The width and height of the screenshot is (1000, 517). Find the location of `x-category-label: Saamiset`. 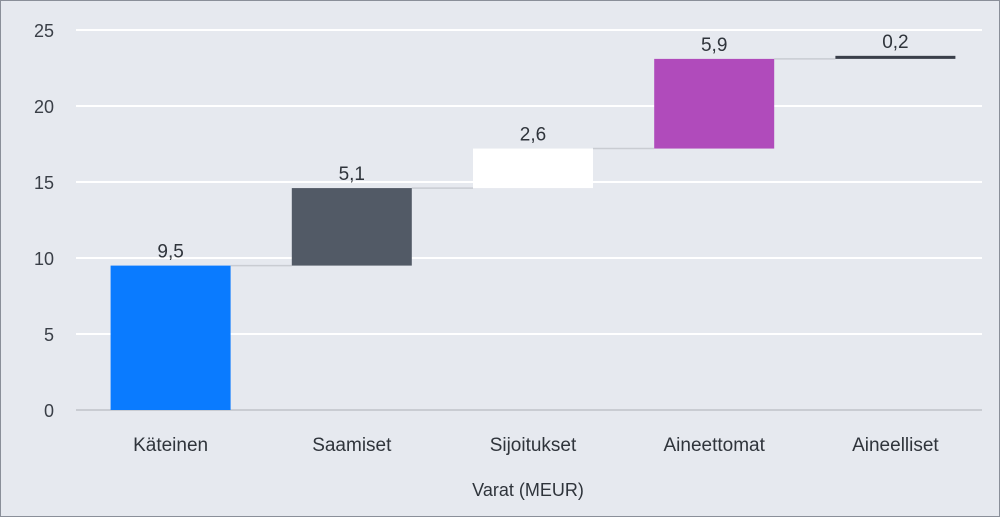

x-category-label: Saamiset is located at coordinates (352, 445).